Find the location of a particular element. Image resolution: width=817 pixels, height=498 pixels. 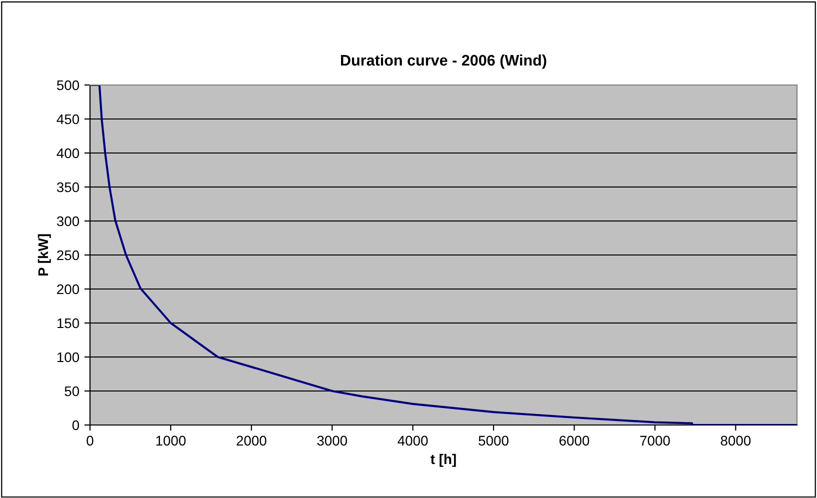

x-tick-label: 0 is located at coordinates (90, 441).